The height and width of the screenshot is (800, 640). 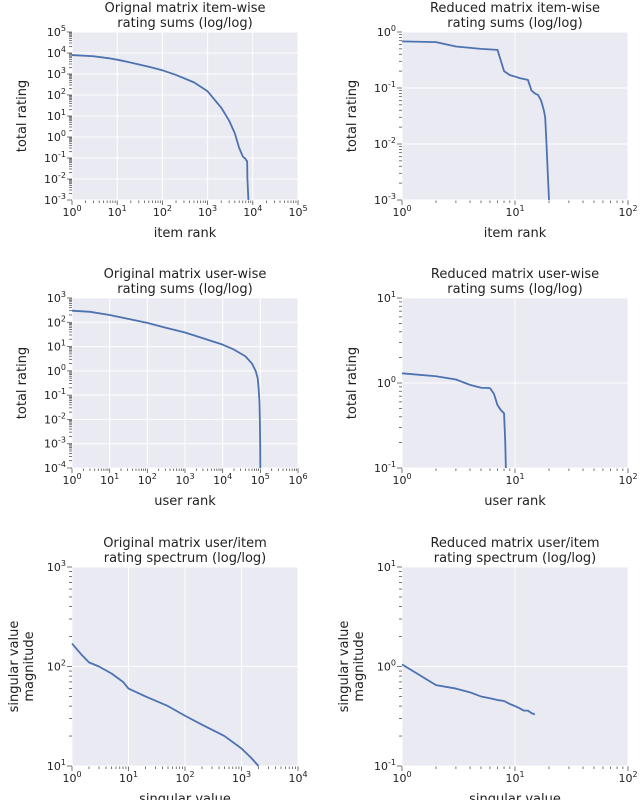 What do you see at coordinates (515, 8) in the screenshot?
I see `chart-title: Reduced matrix item-wise` at bounding box center [515, 8].